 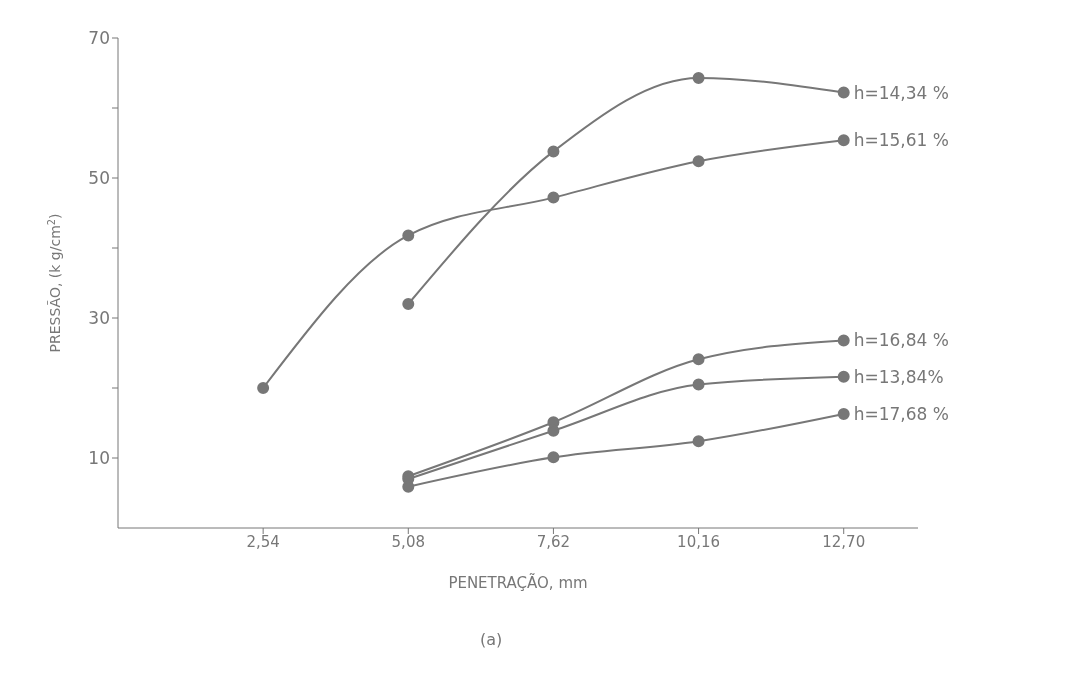 What do you see at coordinates (553, 541) in the screenshot?
I see `x-tick-label: 7,62` at bounding box center [553, 541].